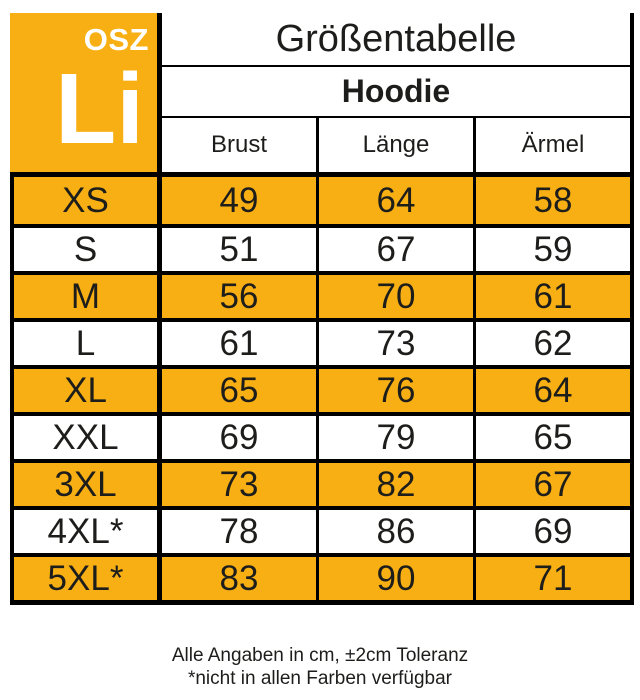  I want to click on product-name: Hoodie, so click(396, 92).